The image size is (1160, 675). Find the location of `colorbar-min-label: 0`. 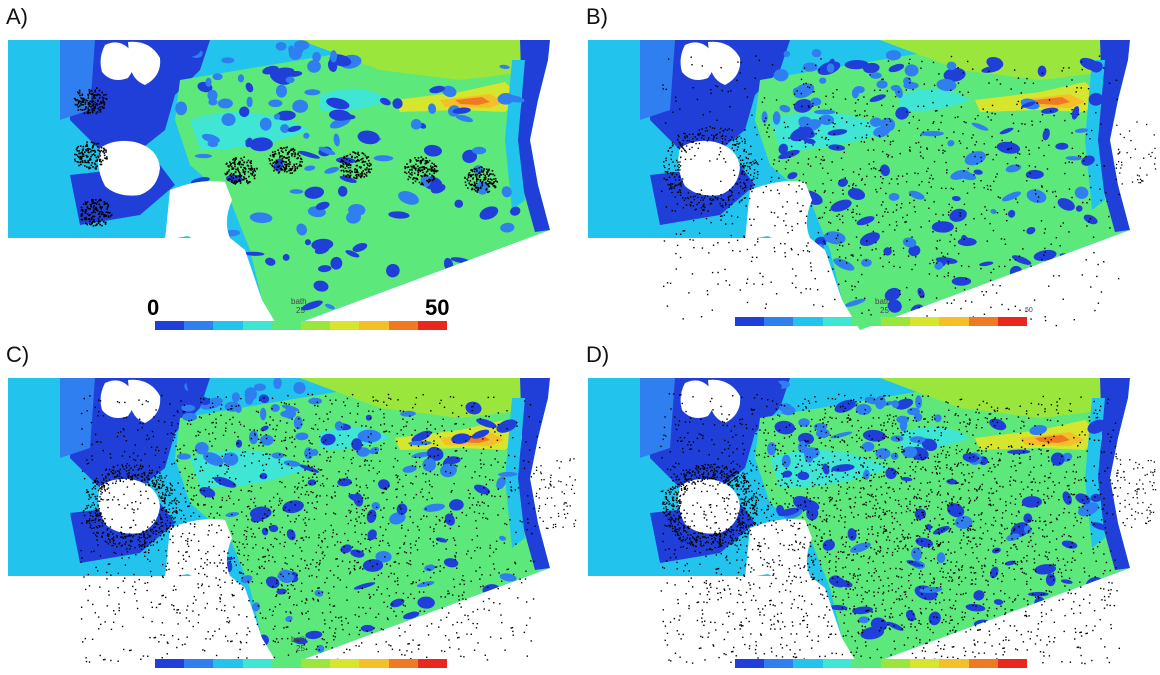

colorbar-min-label: 0 is located at coordinates (153, 307).